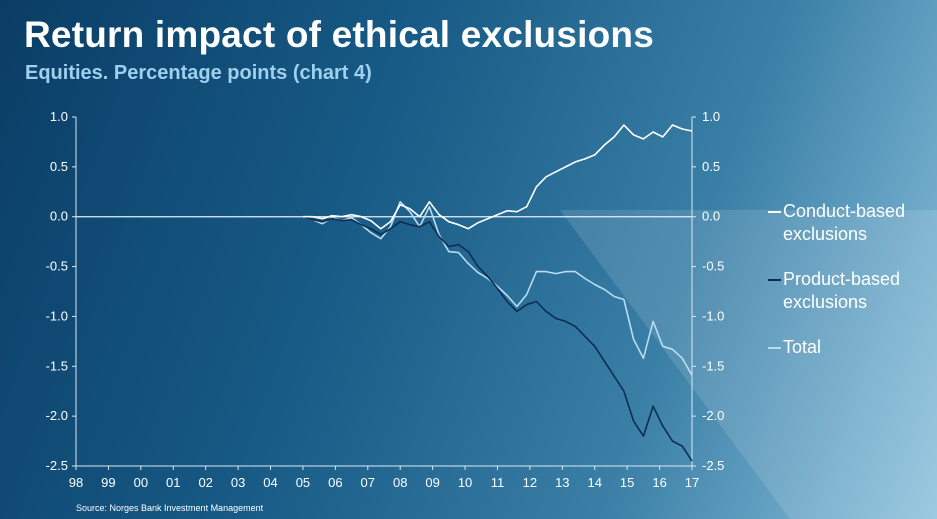 This screenshot has height=519, width=937. I want to click on y-tick-label-right: -0.5, so click(713, 266).